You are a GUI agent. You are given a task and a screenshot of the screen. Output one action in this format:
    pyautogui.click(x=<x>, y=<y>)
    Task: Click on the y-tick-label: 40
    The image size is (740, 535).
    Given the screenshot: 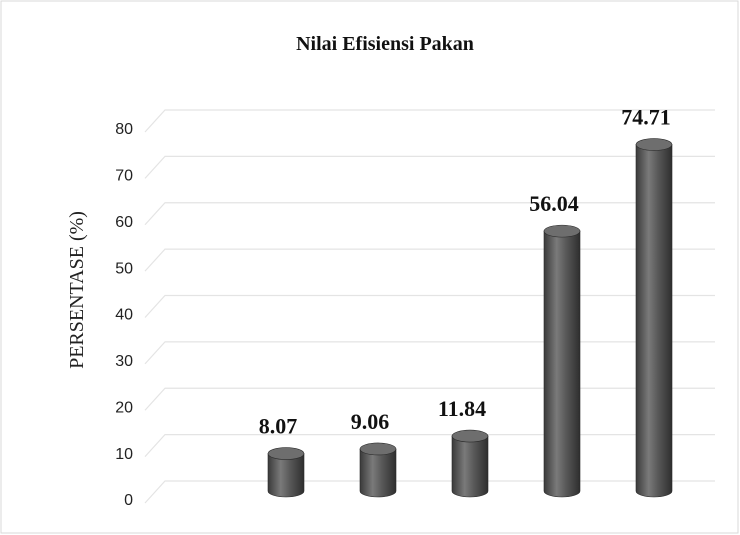 What is the action you would take?
    pyautogui.click(x=124, y=315)
    